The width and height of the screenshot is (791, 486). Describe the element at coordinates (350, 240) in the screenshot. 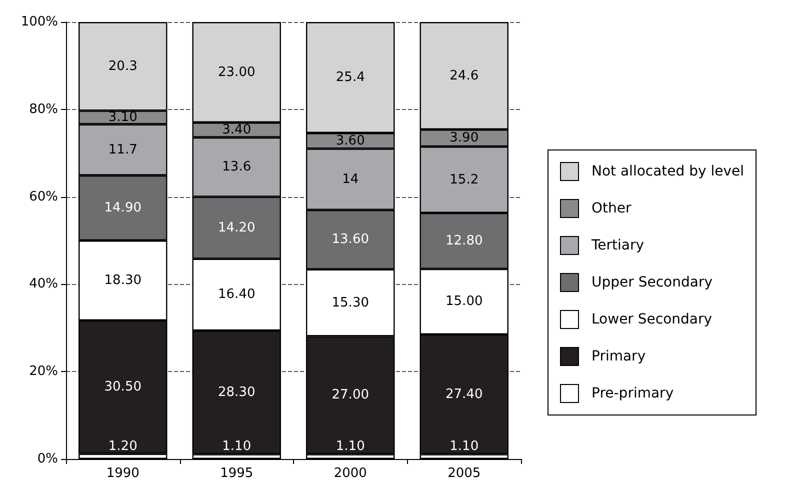

I see `data-label: 13.60` at that location.